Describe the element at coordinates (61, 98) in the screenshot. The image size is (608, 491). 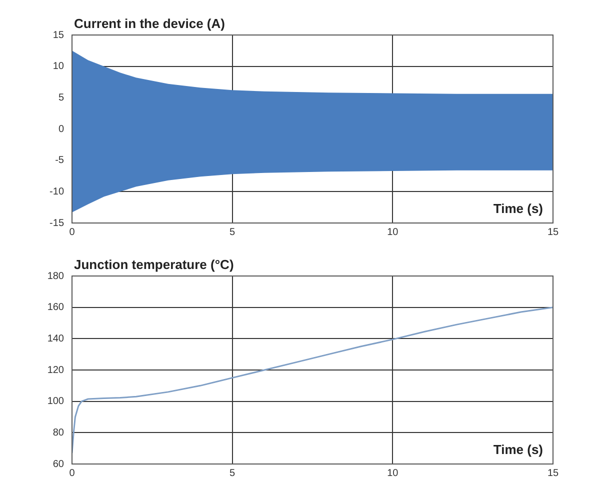
I see `y-tick-label: 5` at that location.